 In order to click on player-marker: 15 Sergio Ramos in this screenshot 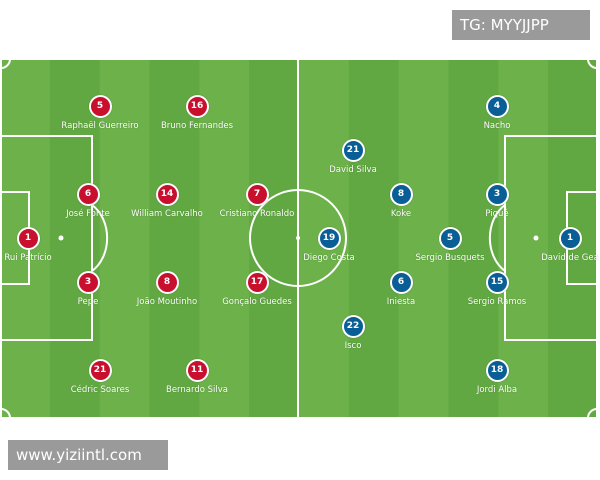, I will do `click(497, 289)`.